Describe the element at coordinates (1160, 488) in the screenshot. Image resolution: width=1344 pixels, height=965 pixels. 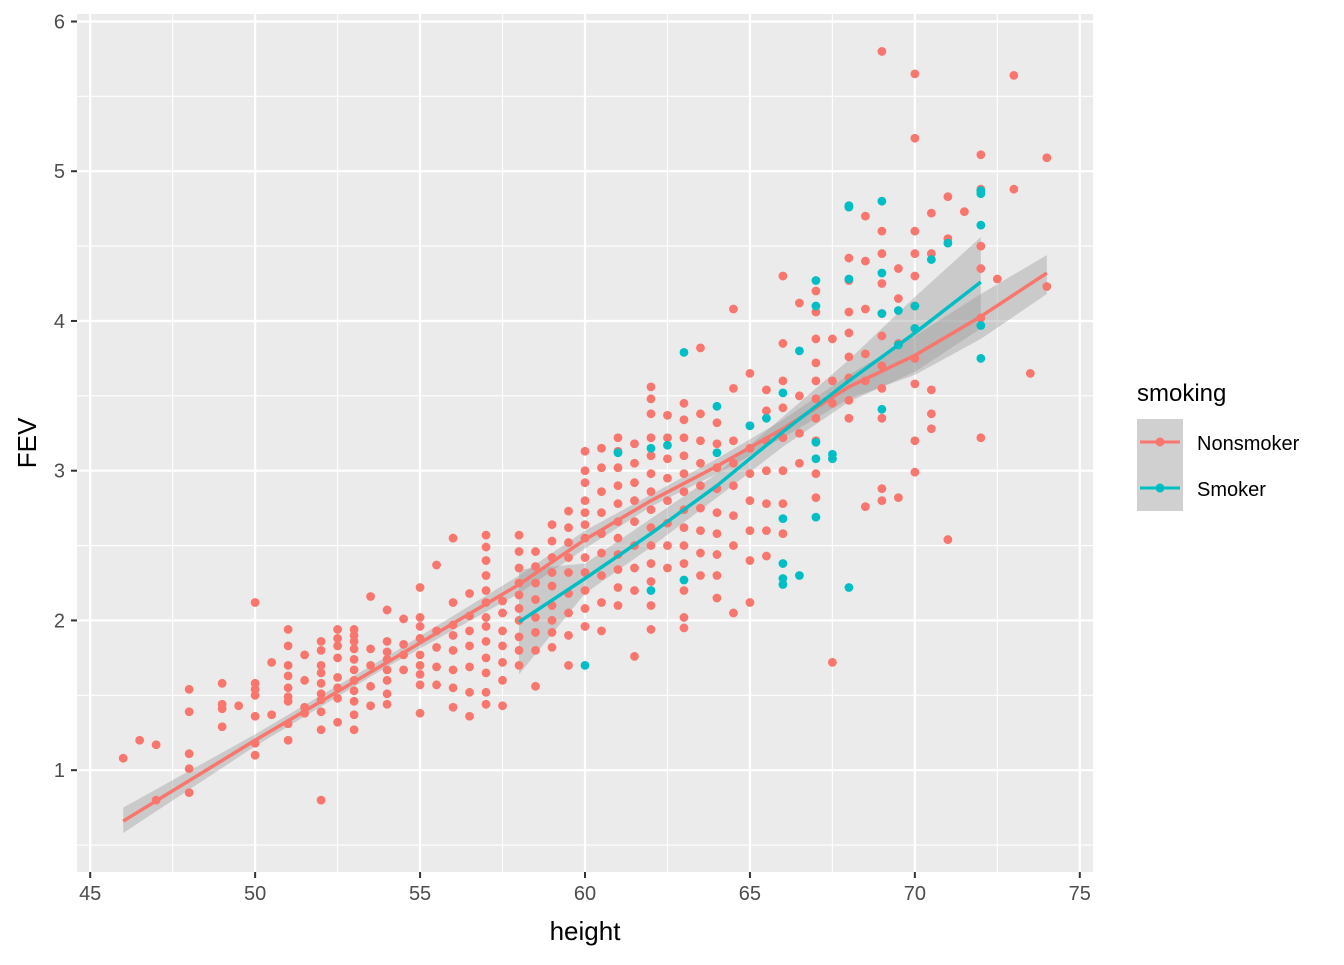
I see `legend-key-smoker-dot` at that location.